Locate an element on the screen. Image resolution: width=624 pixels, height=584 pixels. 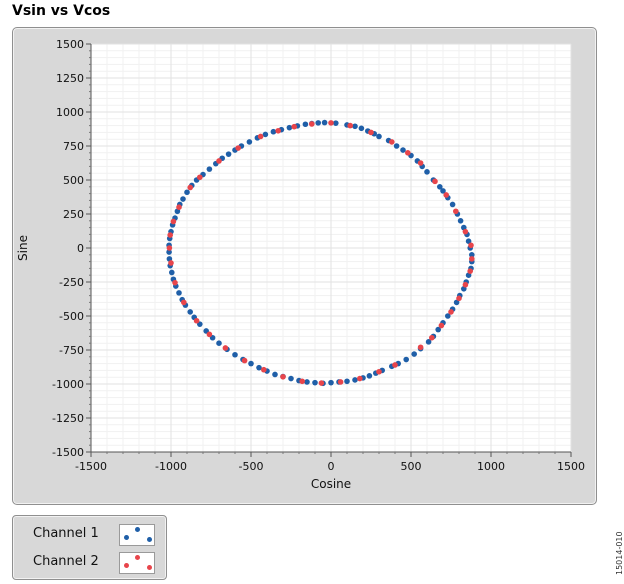
y-tick-label: -750 is located at coordinates (71, 350).